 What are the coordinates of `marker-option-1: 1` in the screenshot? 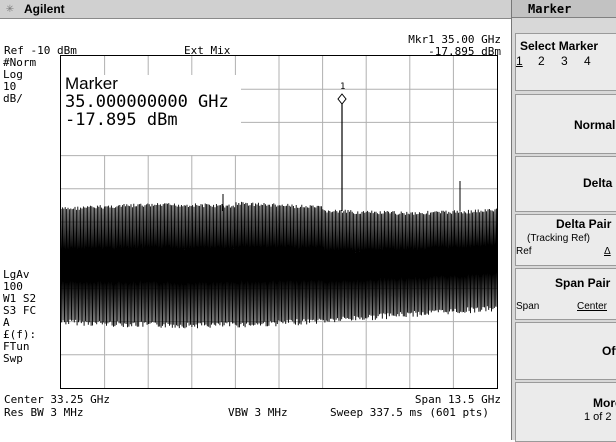 It's located at (519, 61).